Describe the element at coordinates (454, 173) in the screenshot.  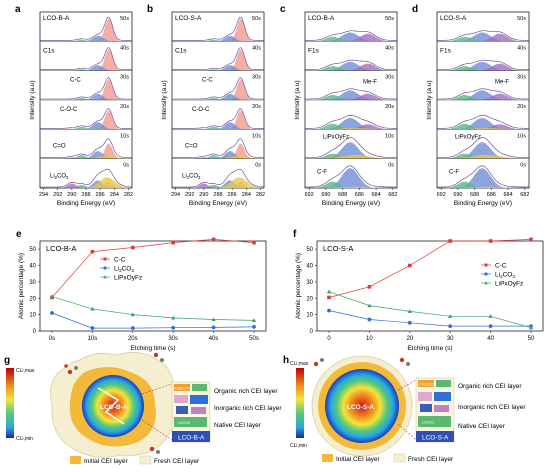
I see `annotation-cf: C-F` at that location.